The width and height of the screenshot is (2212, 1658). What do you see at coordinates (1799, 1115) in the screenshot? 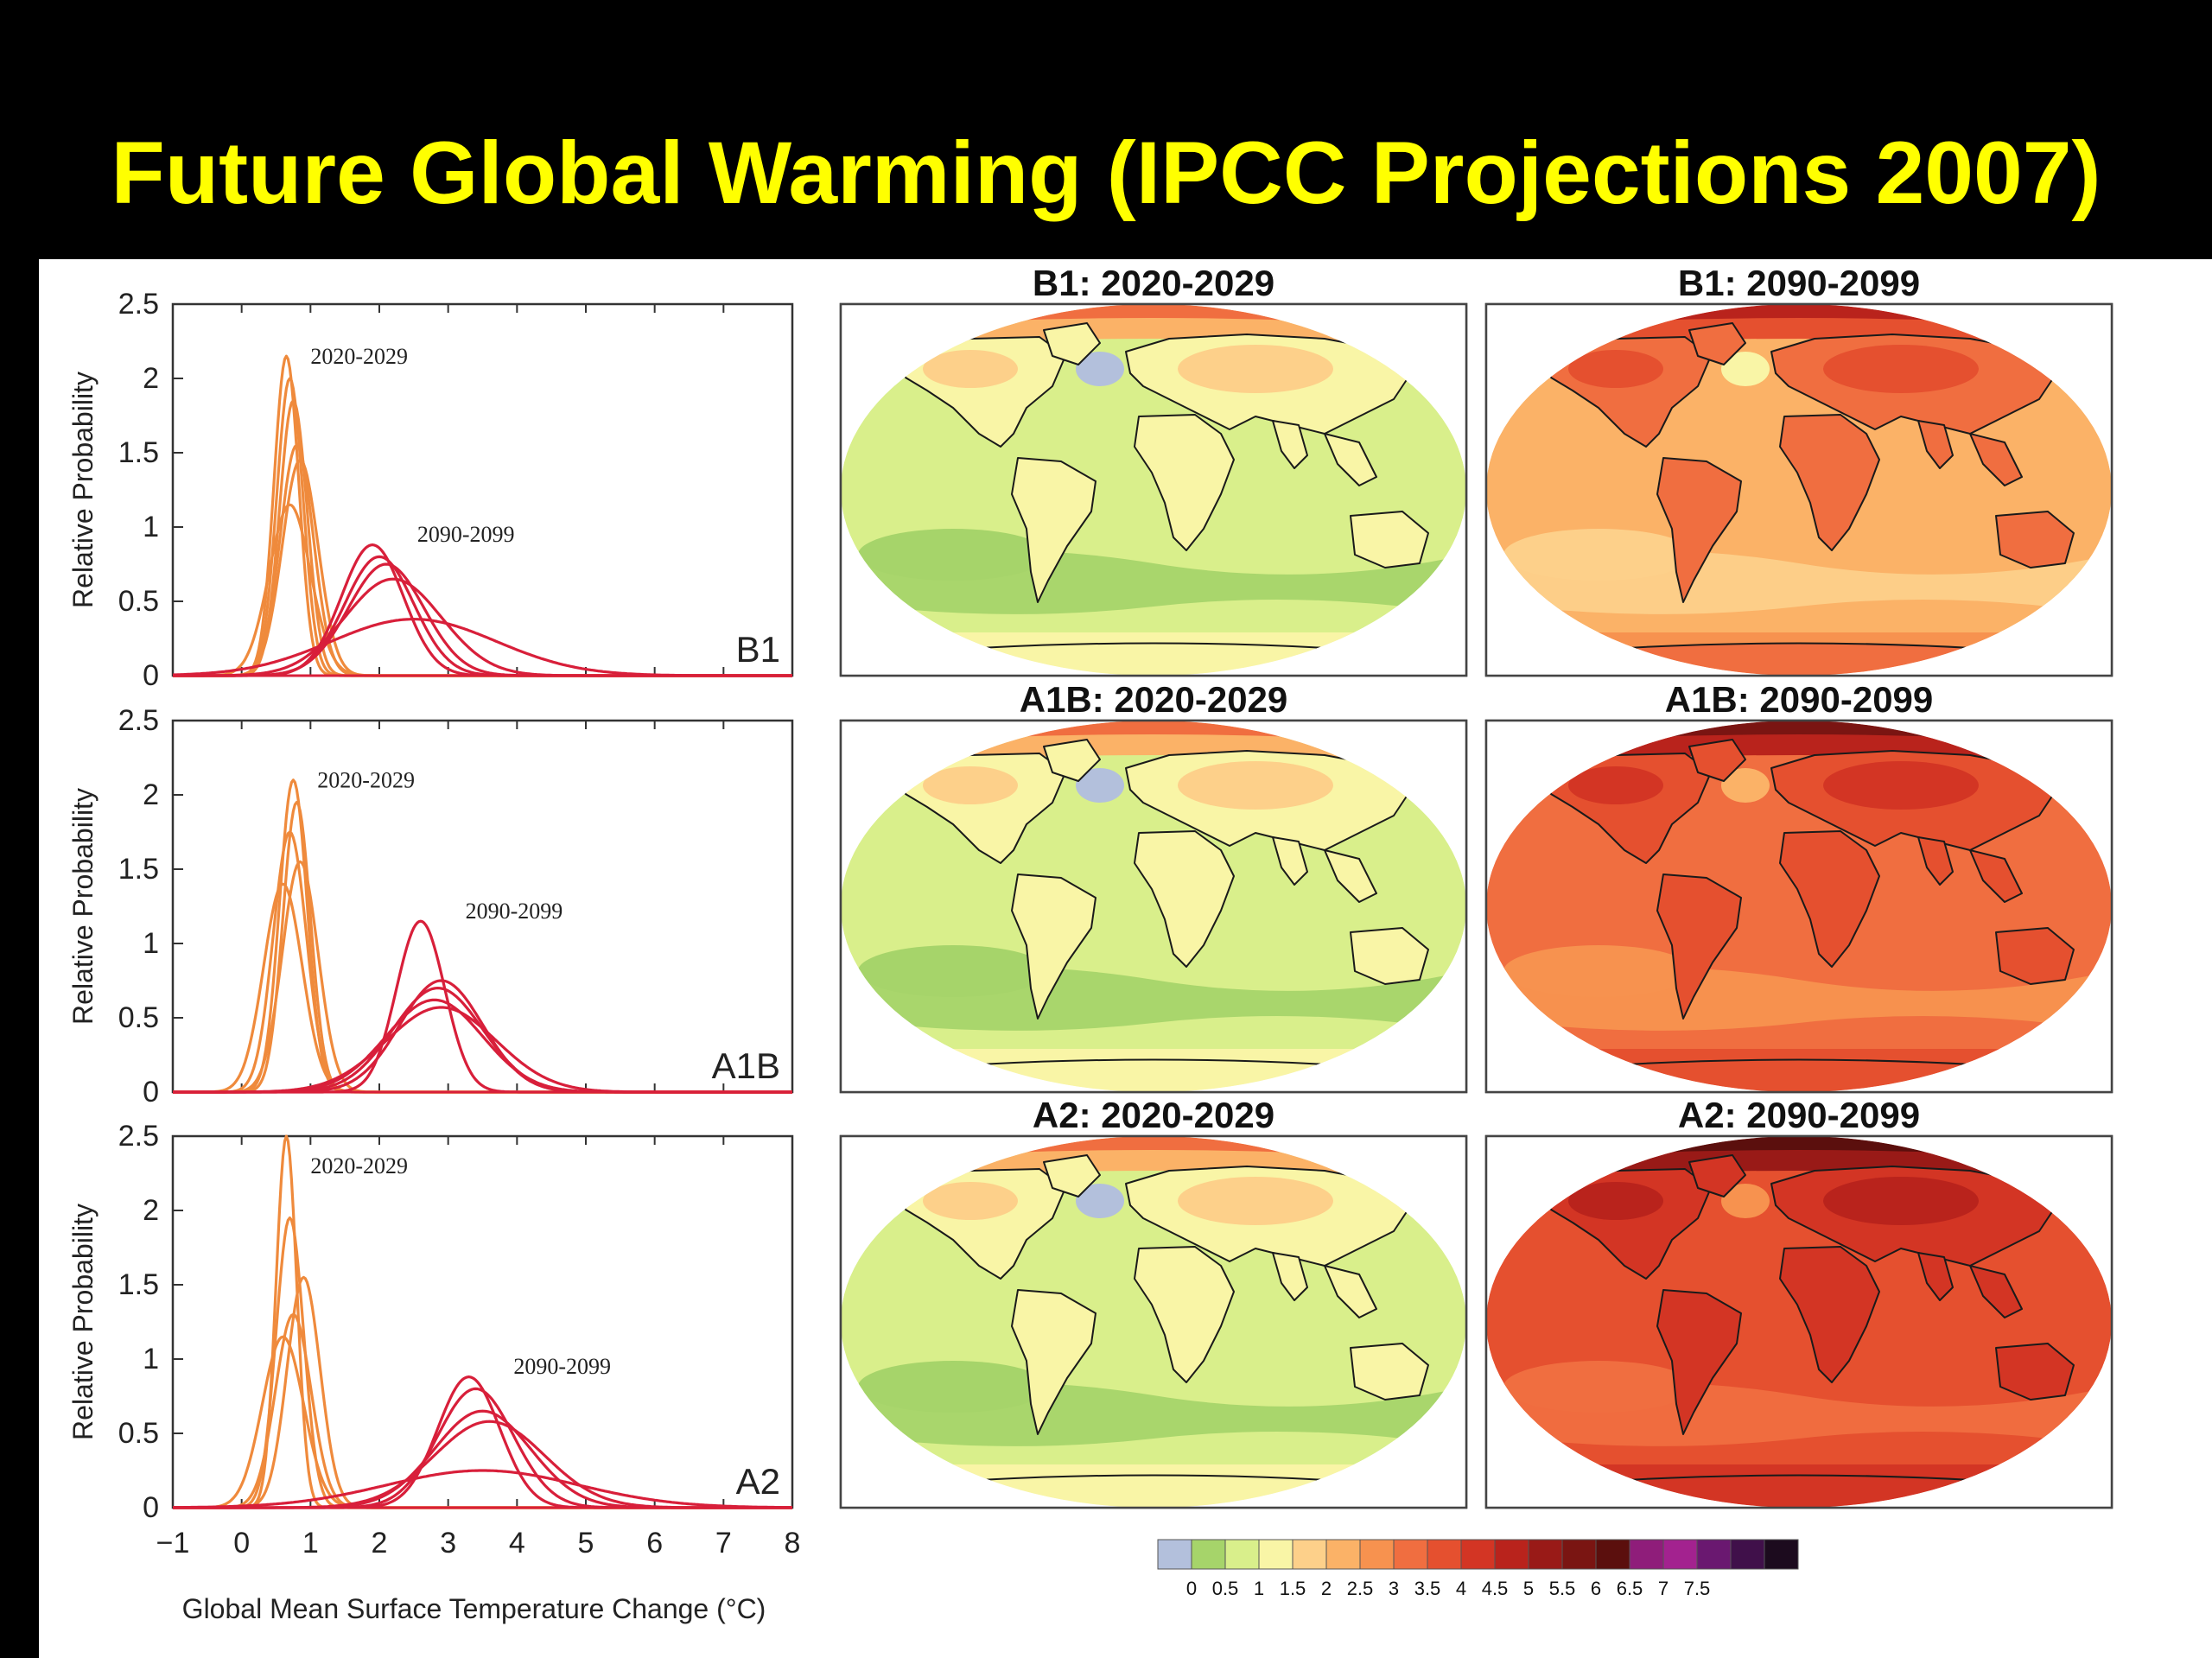
I see `map-title: A2: 2090-2099` at bounding box center [1799, 1115].